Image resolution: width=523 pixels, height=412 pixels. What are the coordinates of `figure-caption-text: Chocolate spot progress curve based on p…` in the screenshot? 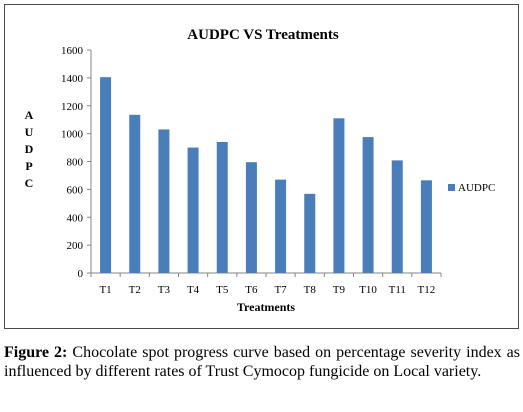 It's located at (262, 362).